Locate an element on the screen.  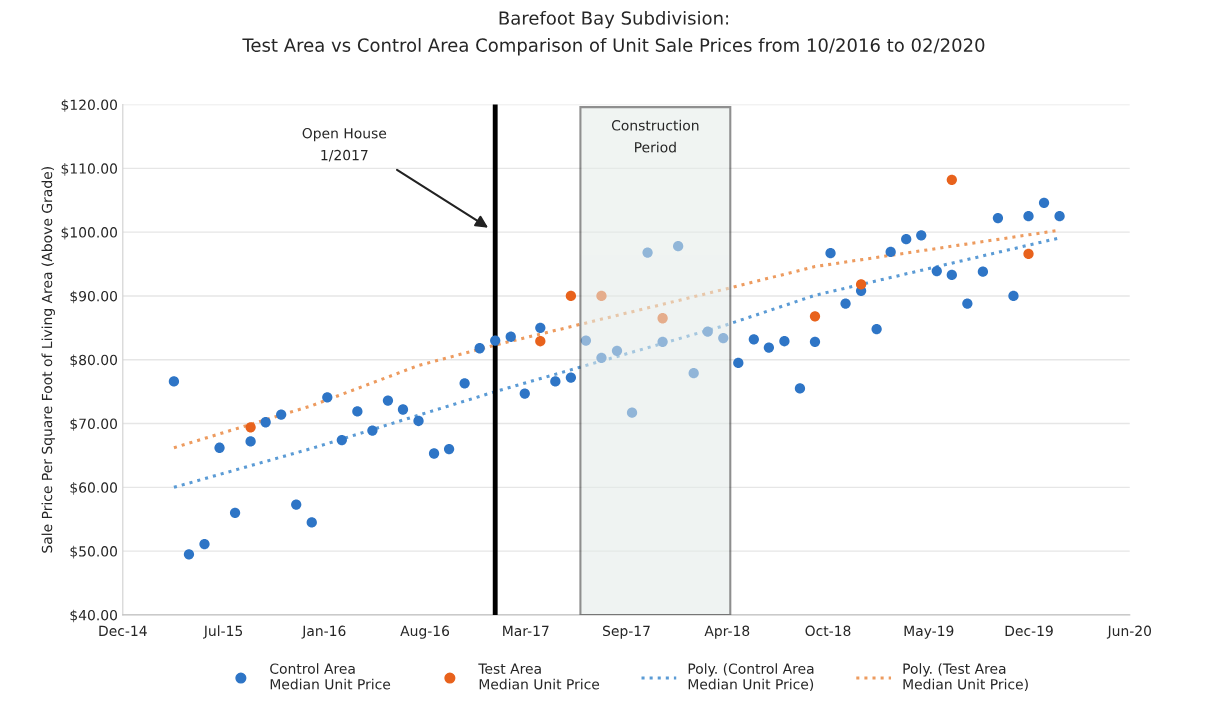
x-tick-label: Oct-18 is located at coordinates (828, 631).